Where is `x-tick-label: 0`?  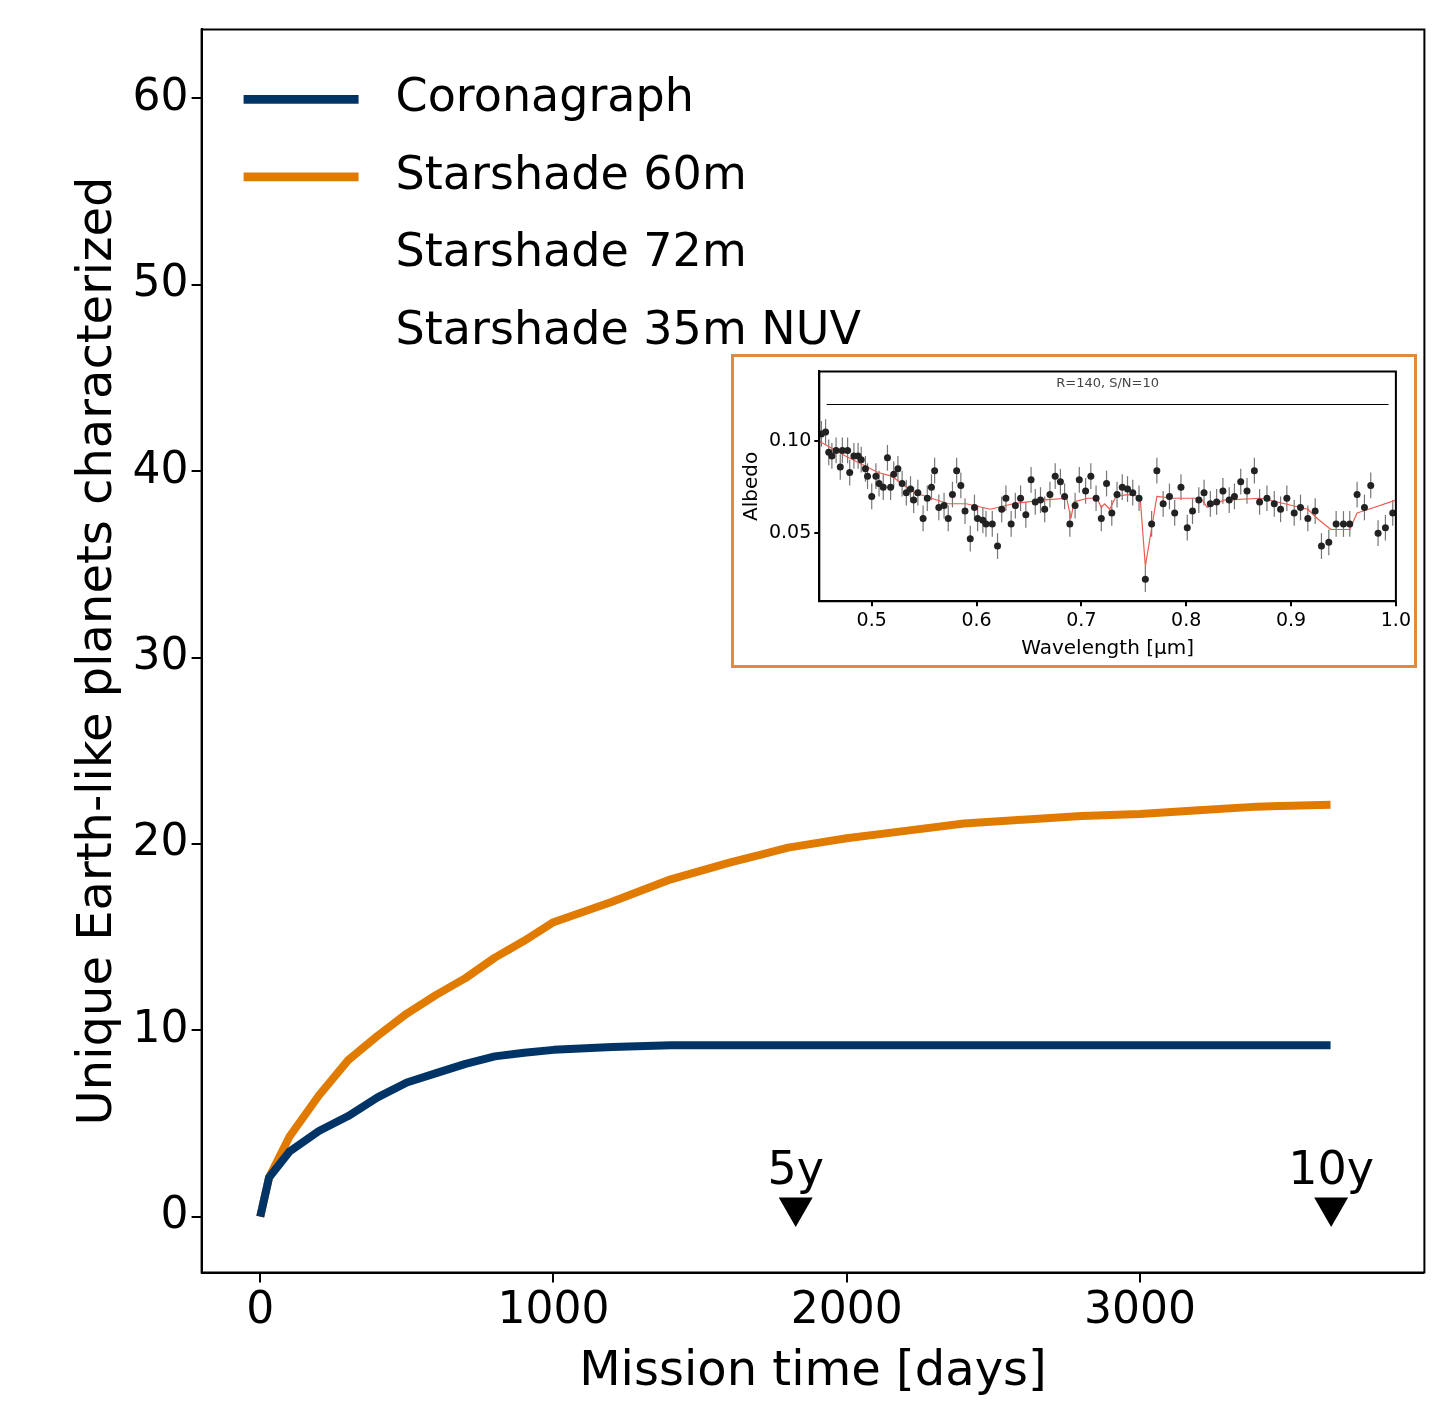
x-tick-label: 0 is located at coordinates (260, 1308).